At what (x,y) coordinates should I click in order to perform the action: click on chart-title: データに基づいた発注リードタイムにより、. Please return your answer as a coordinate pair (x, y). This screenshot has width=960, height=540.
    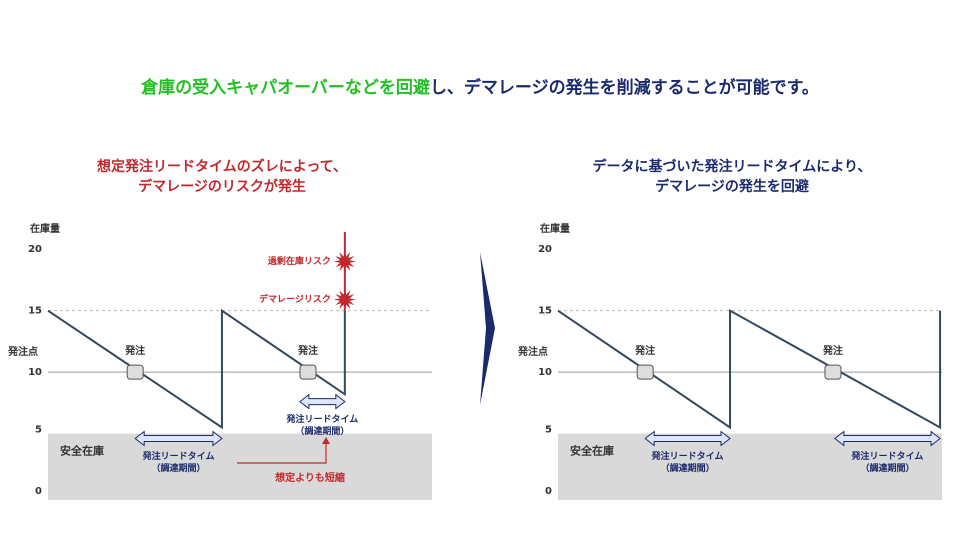
    Looking at the image, I should click on (732, 166).